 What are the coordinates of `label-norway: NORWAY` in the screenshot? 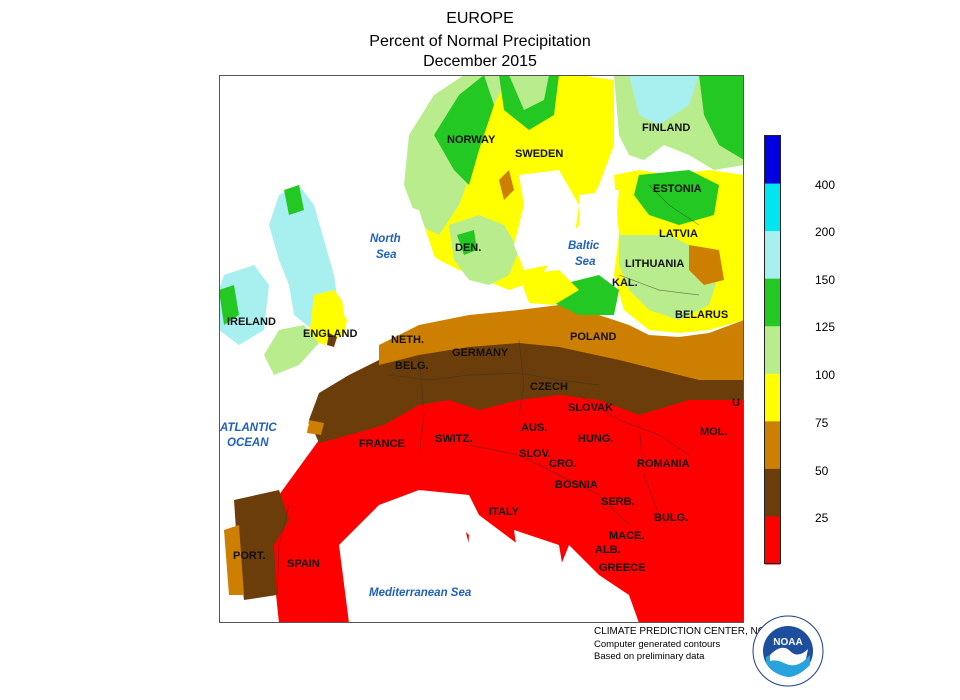 It's located at (471, 140).